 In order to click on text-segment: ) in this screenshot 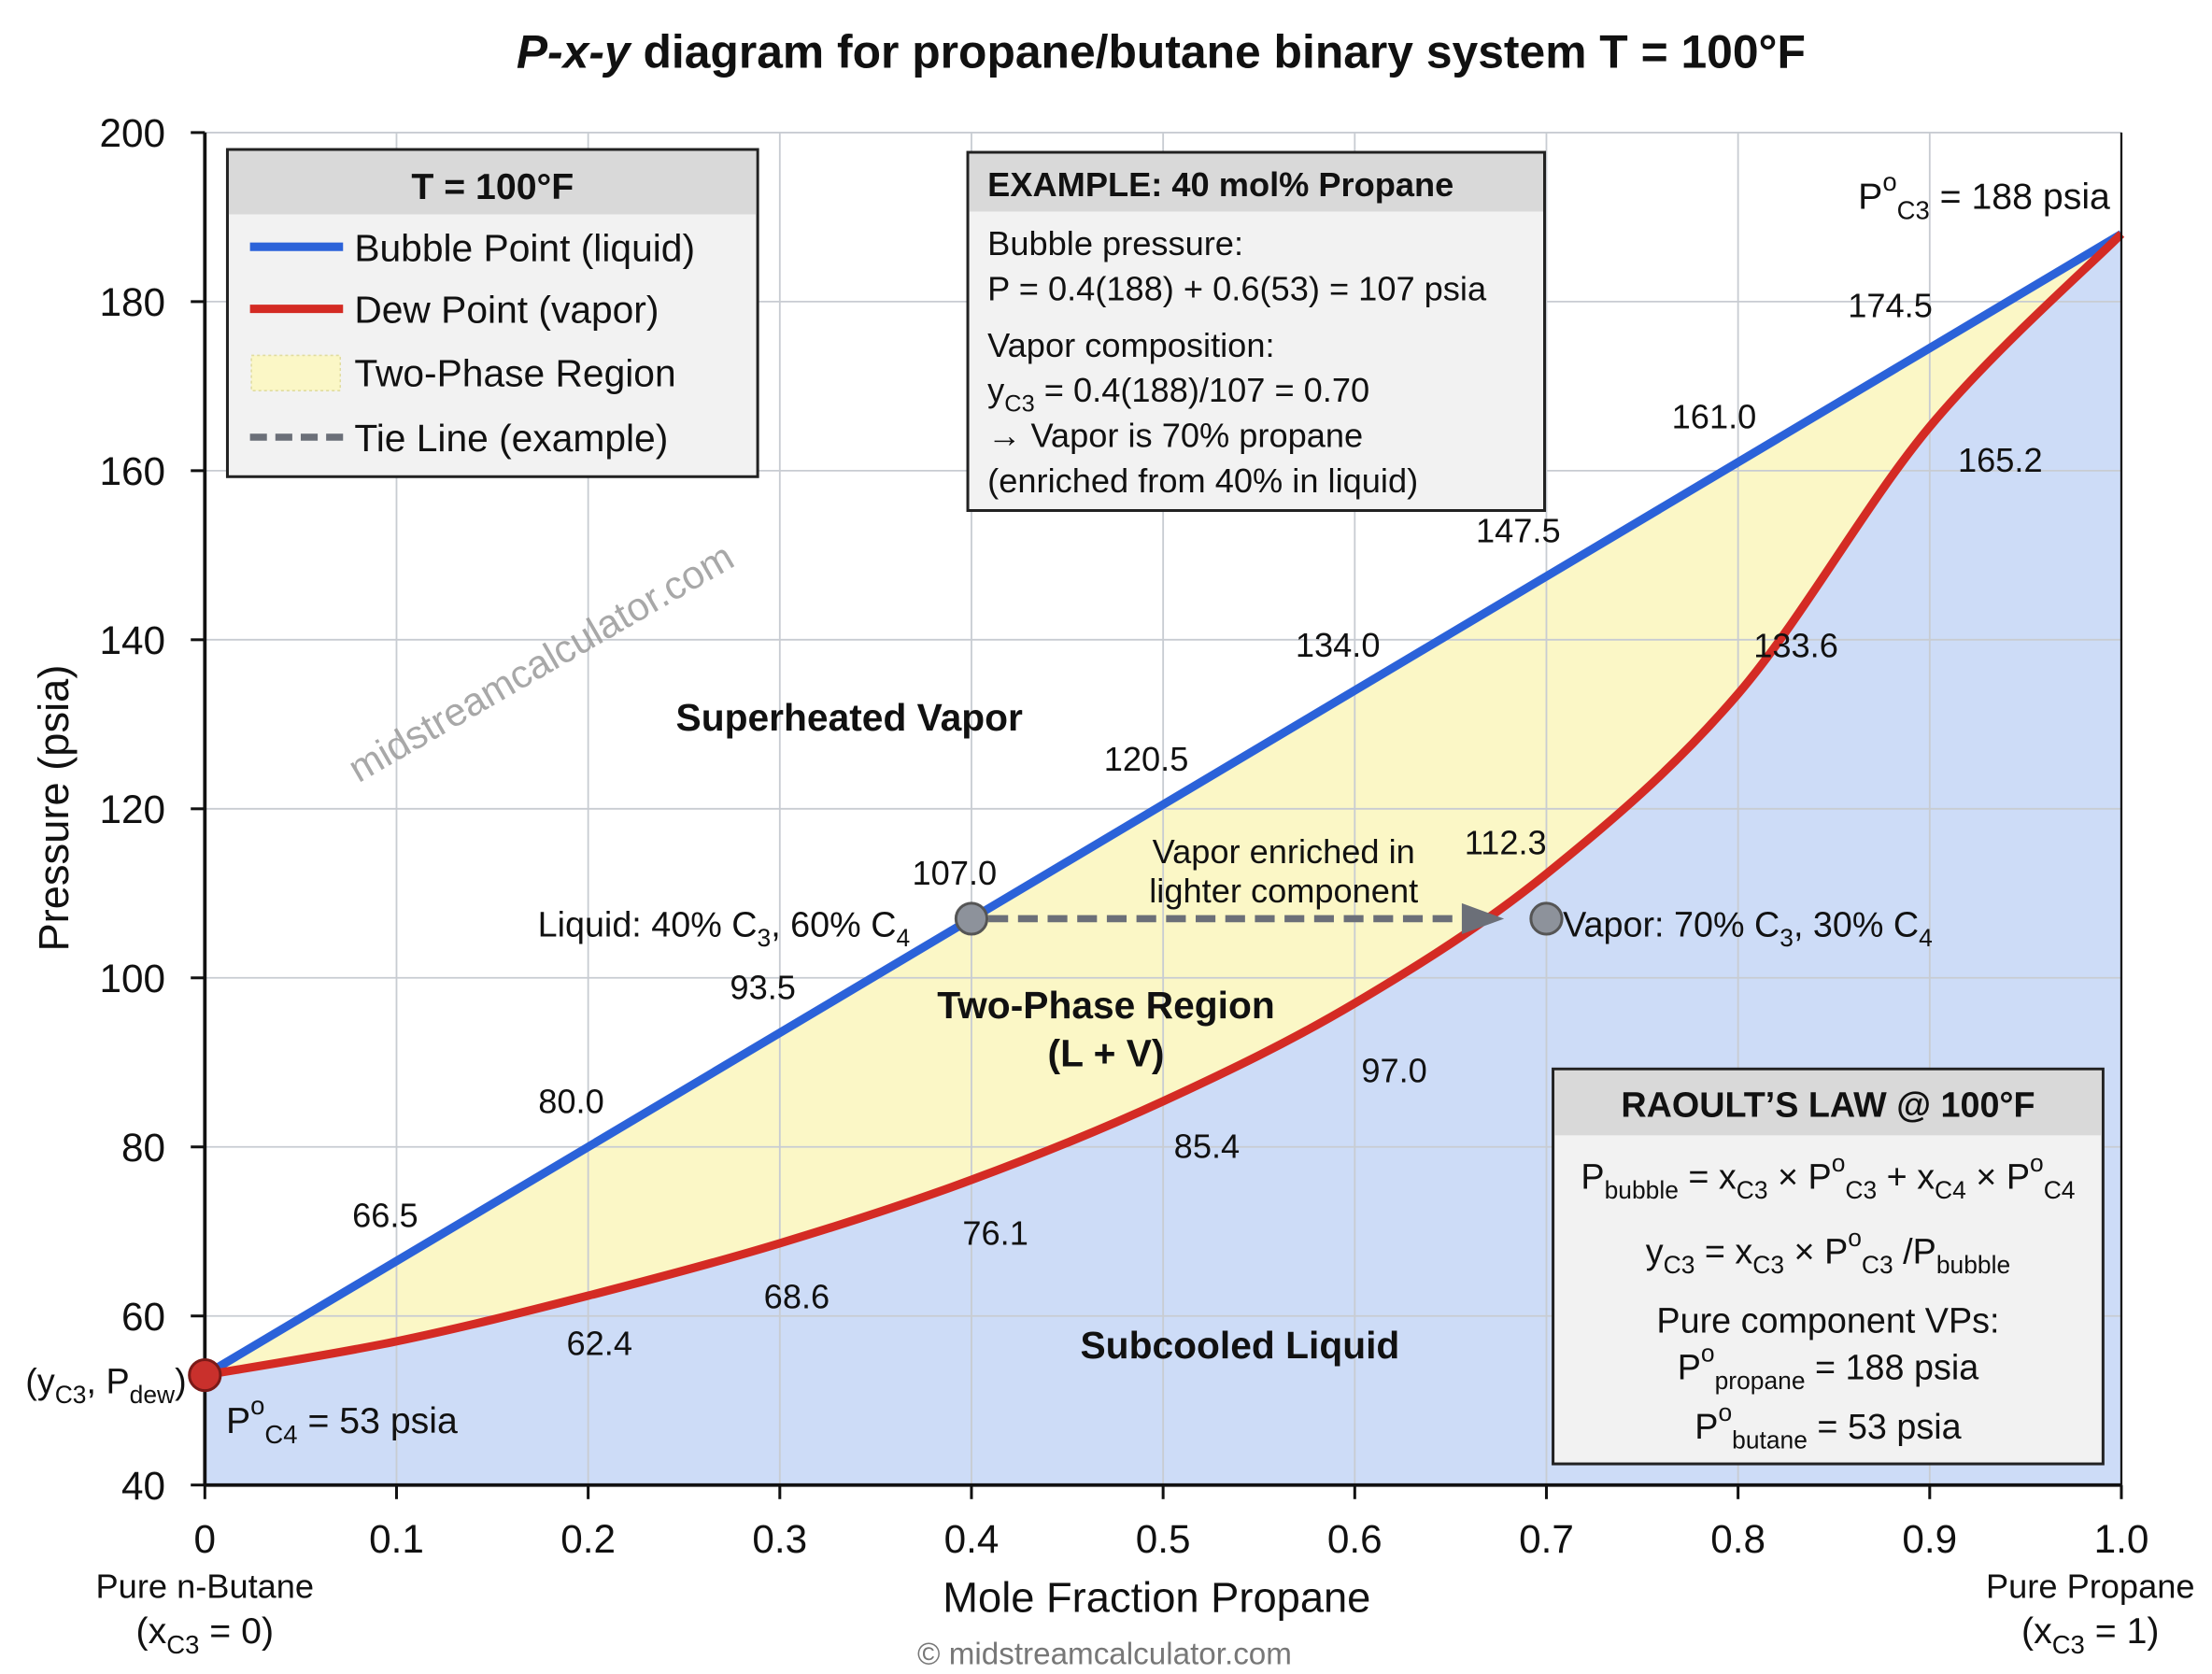, I will do `click(181, 1381)`.